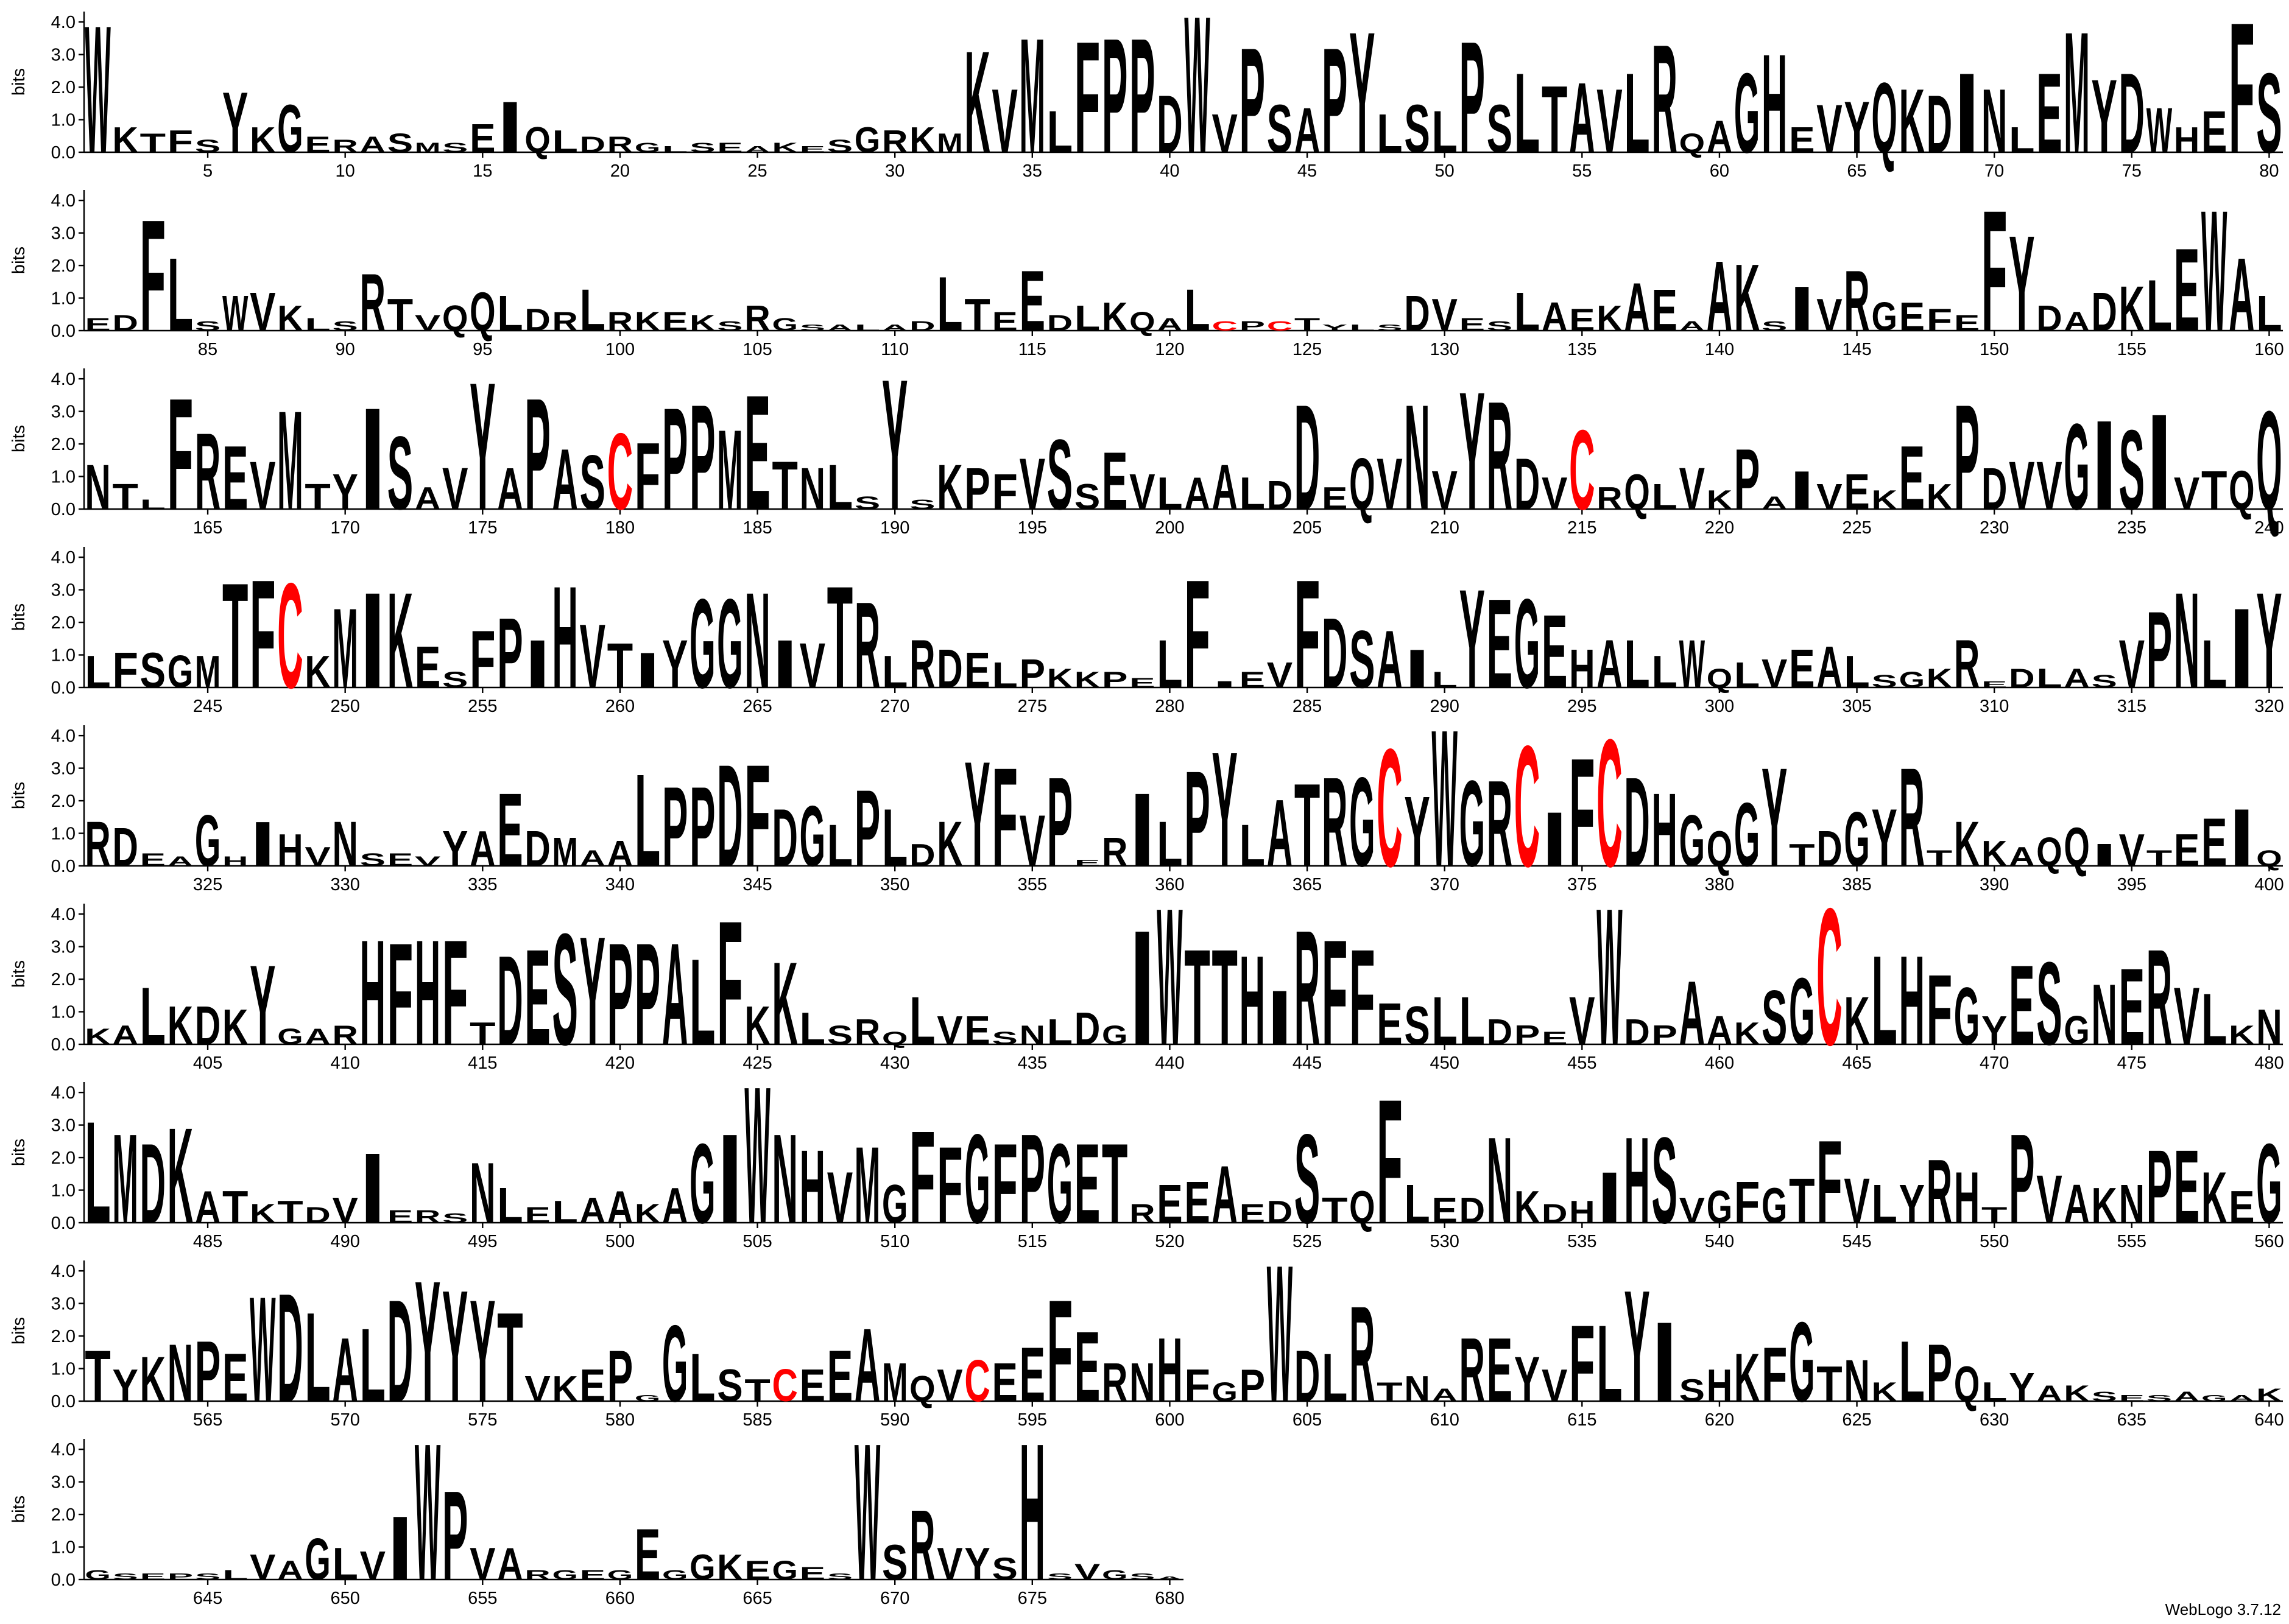 This screenshot has width=2289, height=1624. What do you see at coordinates (620, 706) in the screenshot?
I see `x-tick-label: 260` at bounding box center [620, 706].